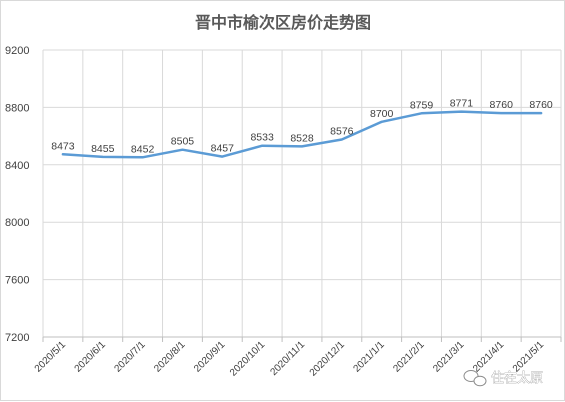  What do you see at coordinates (262, 138) in the screenshot?
I see `data-label: 8533` at bounding box center [262, 138].